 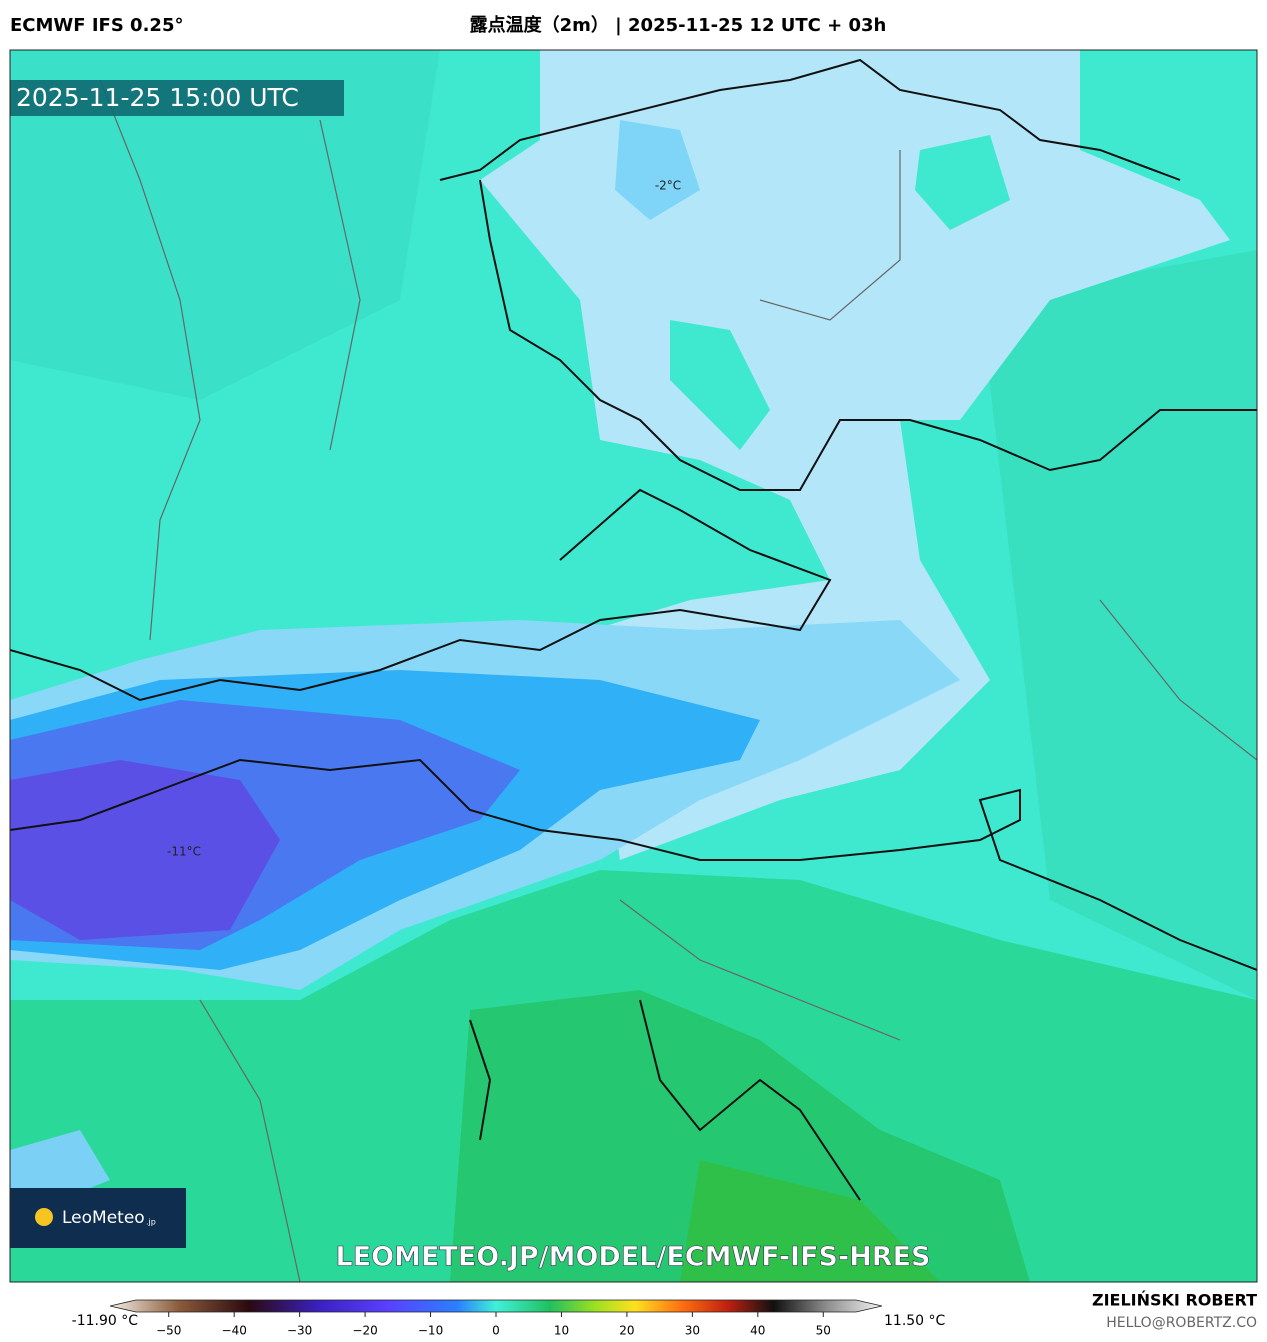 What do you see at coordinates (823, 1331) in the screenshot?
I see `colorbar-tick-label: 50` at bounding box center [823, 1331].